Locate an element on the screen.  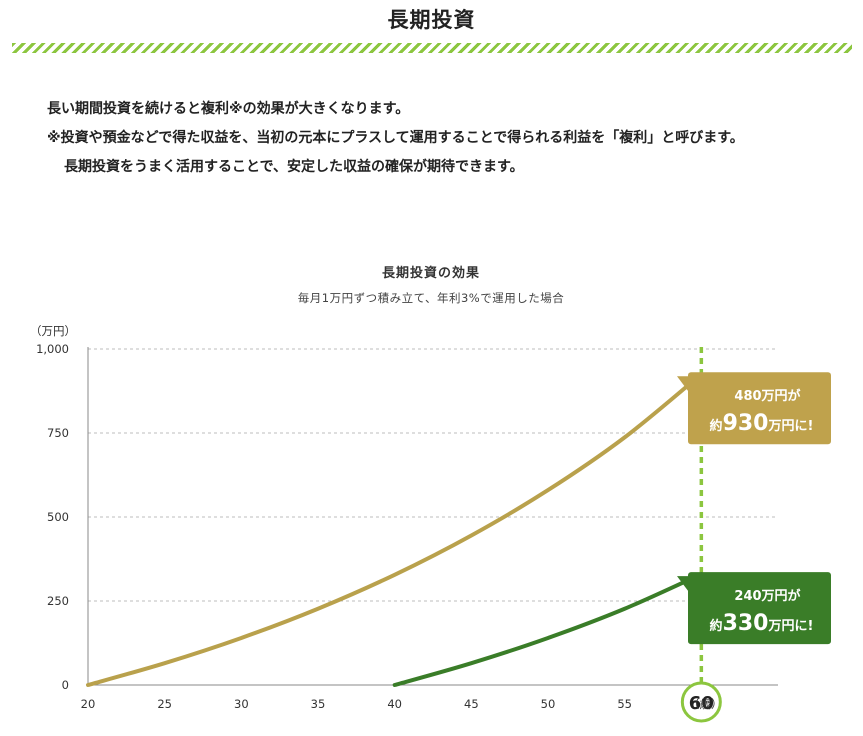
x-tick-label: 50 is located at coordinates (548, 704).